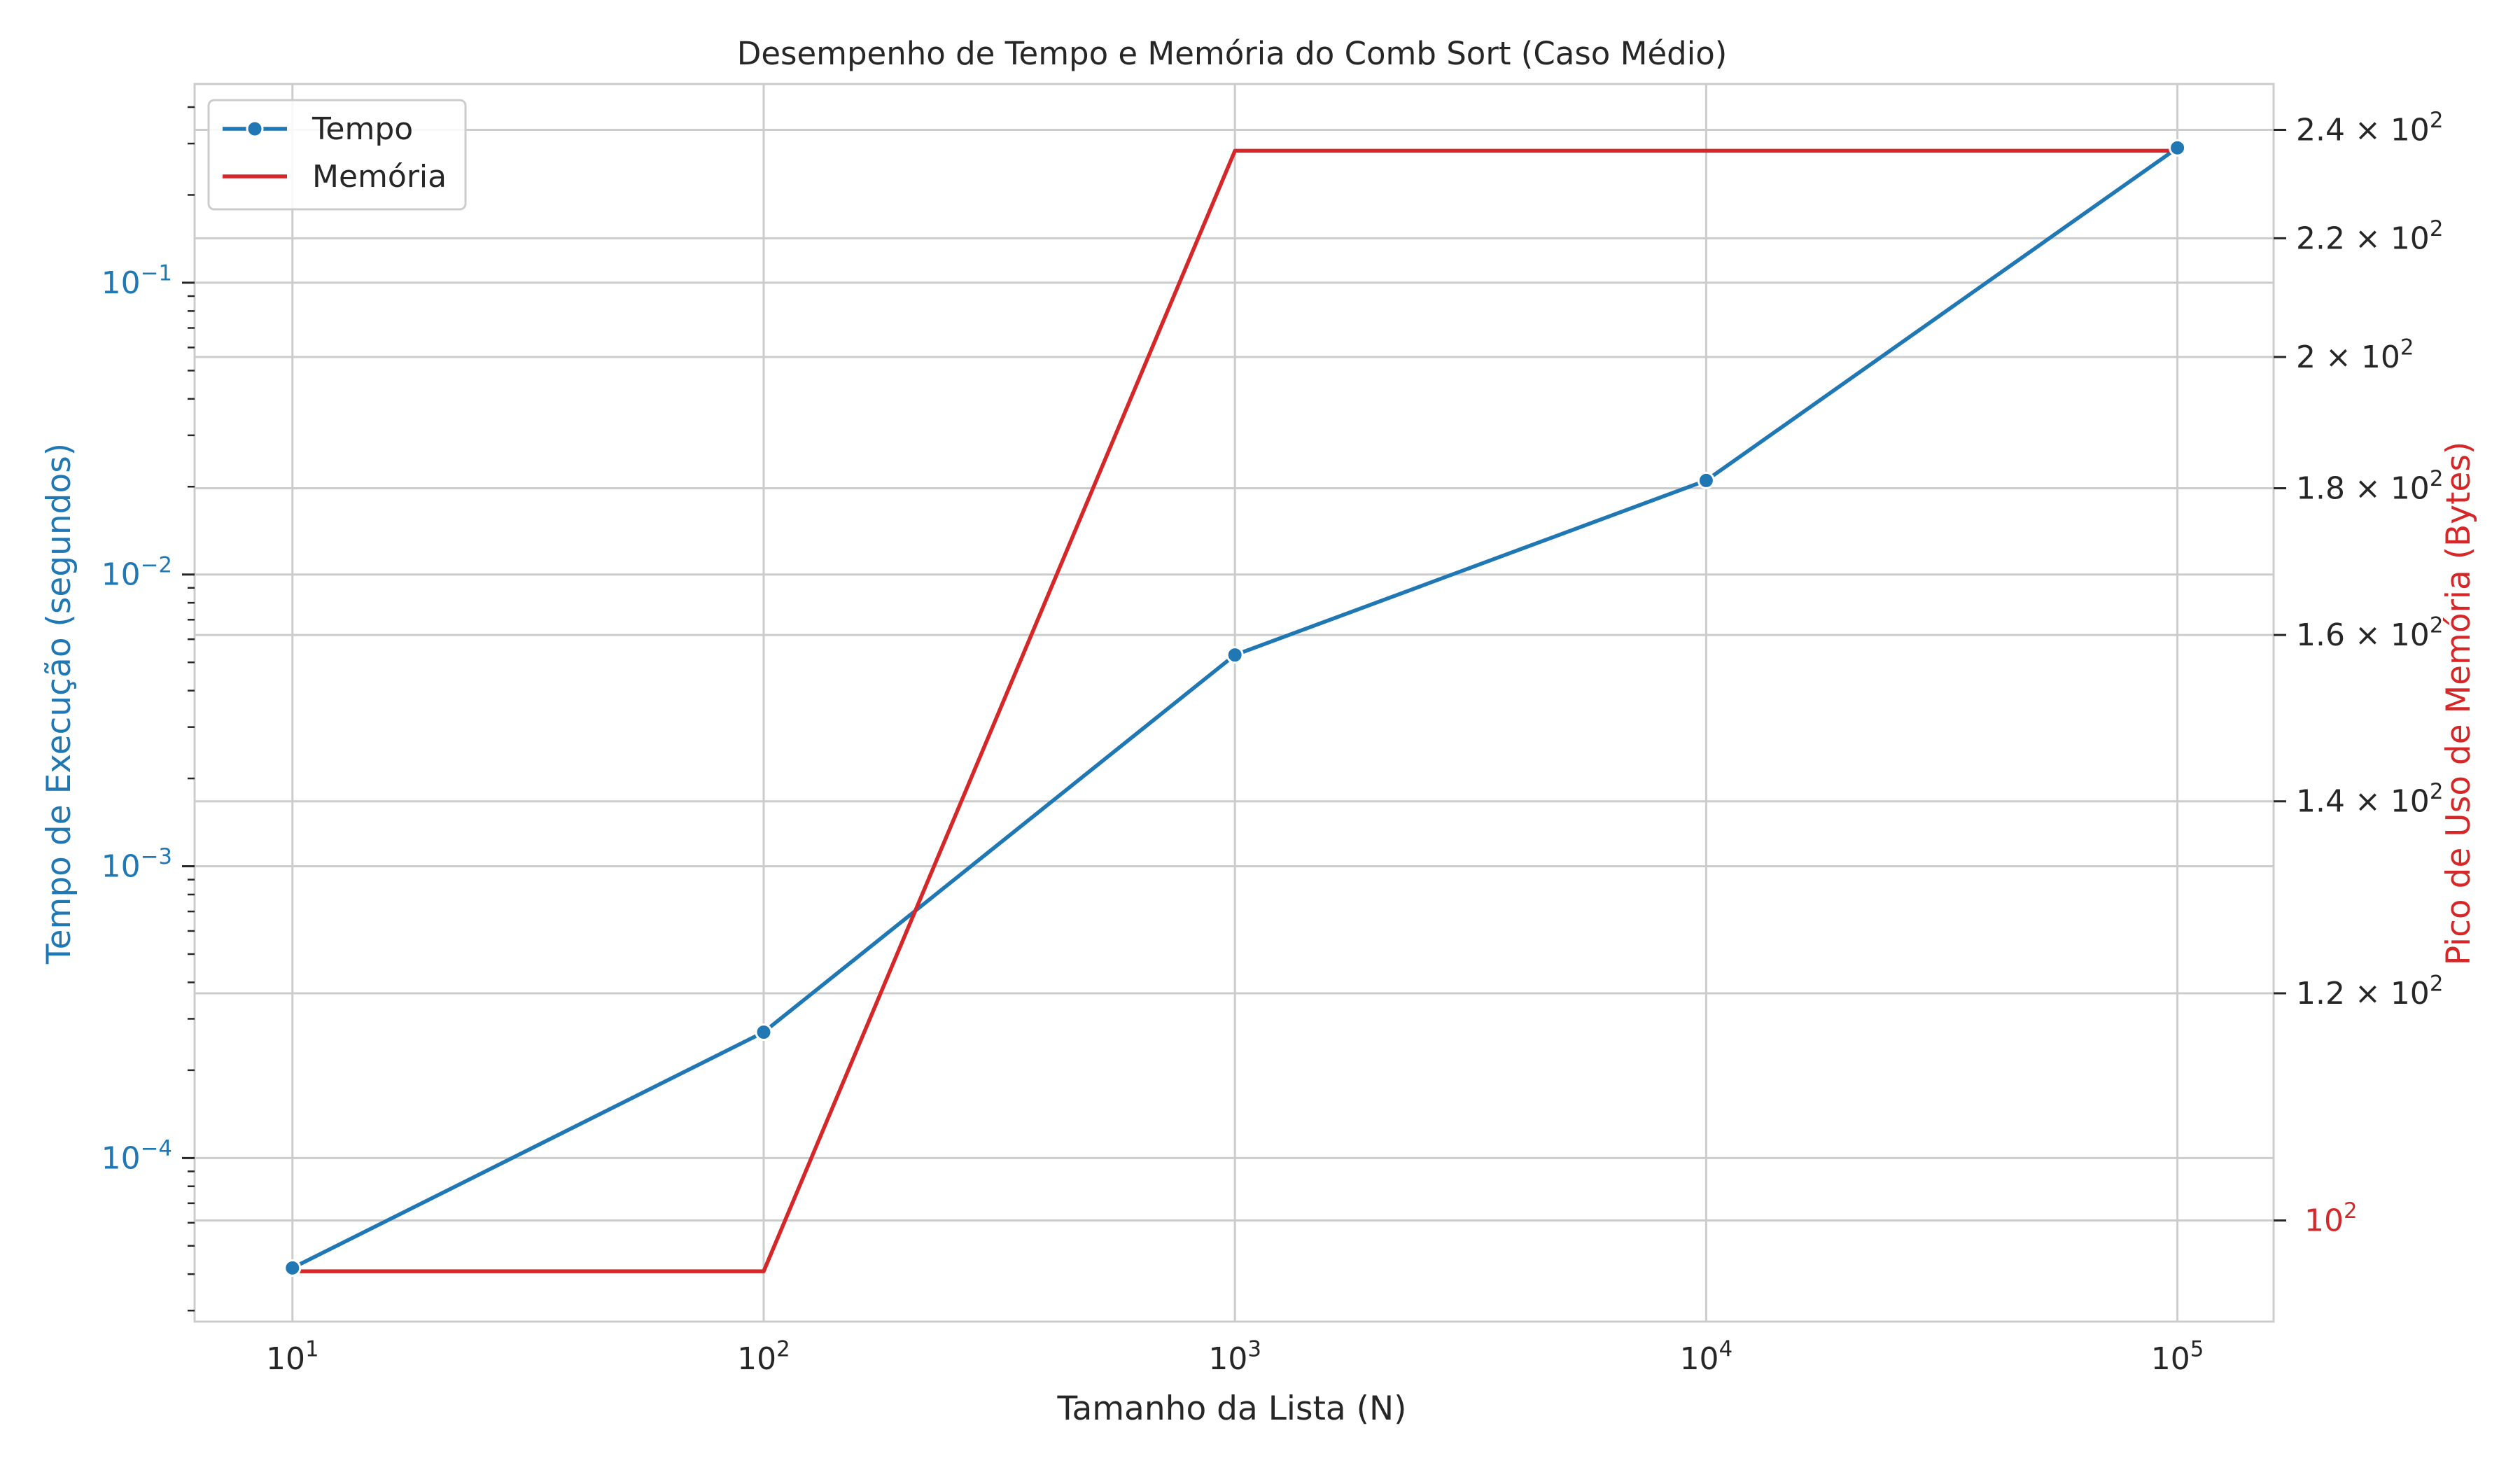 Image resolution: width=2520 pixels, height=1470 pixels. What do you see at coordinates (362, 129) in the screenshot?
I see `legend-label-tempo: Tempo` at bounding box center [362, 129].